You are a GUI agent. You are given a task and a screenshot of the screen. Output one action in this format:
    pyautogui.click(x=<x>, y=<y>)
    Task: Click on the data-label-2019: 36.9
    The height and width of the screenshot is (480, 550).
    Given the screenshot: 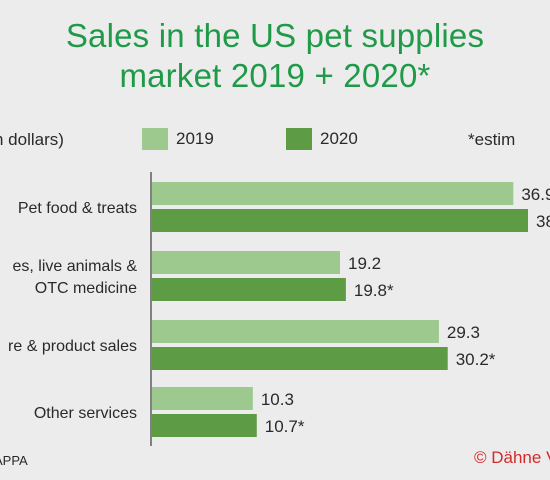 What is the action you would take?
    pyautogui.click(x=535, y=194)
    